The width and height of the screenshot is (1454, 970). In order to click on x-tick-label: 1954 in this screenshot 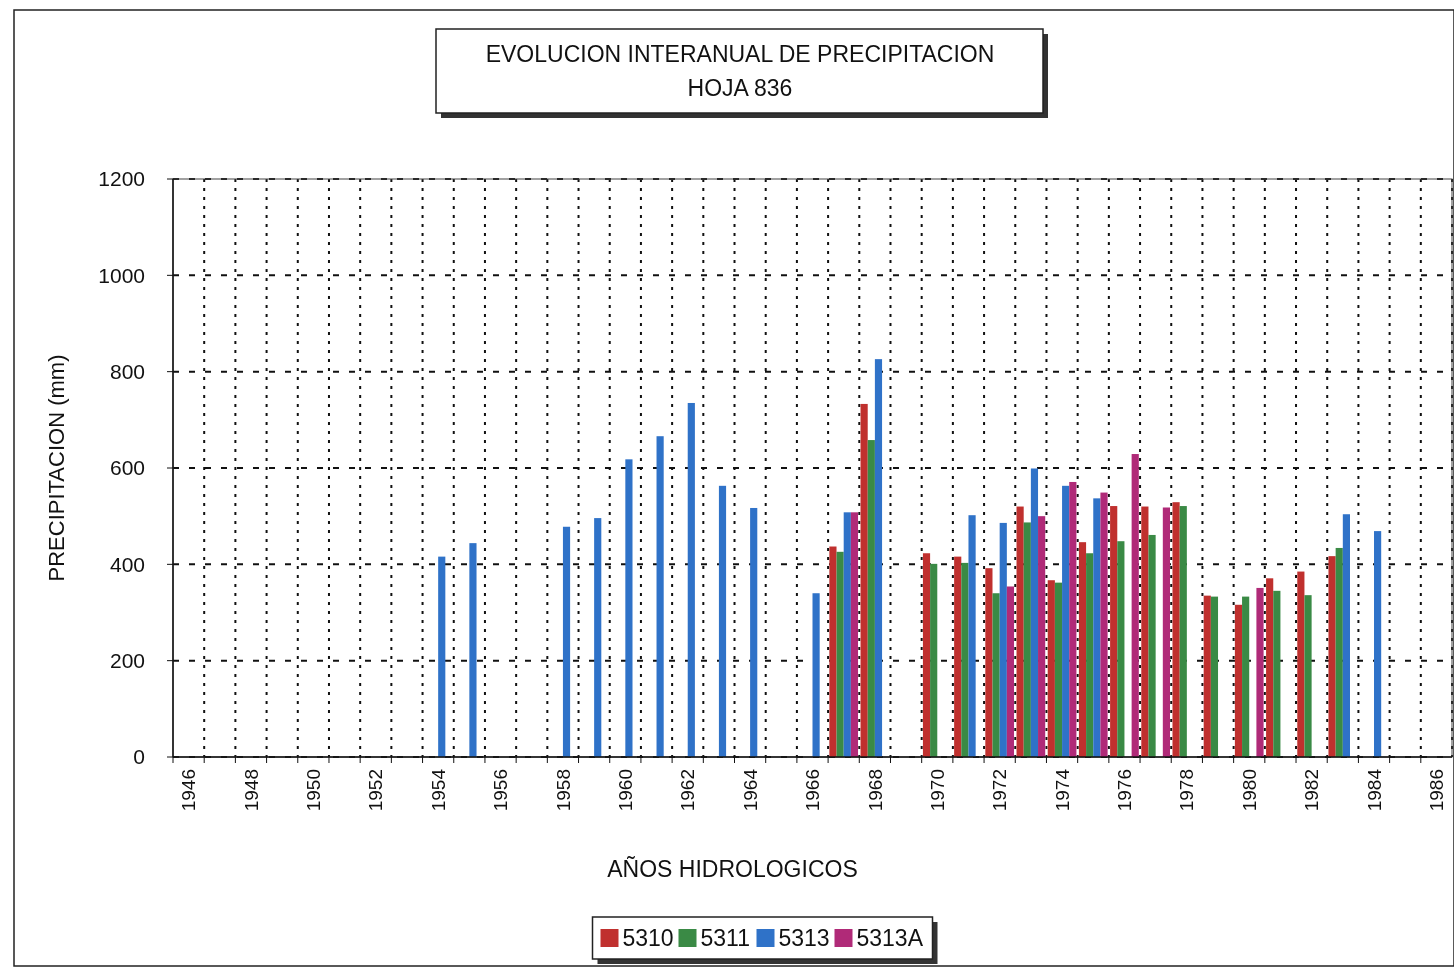, I will do `click(438, 790)`.